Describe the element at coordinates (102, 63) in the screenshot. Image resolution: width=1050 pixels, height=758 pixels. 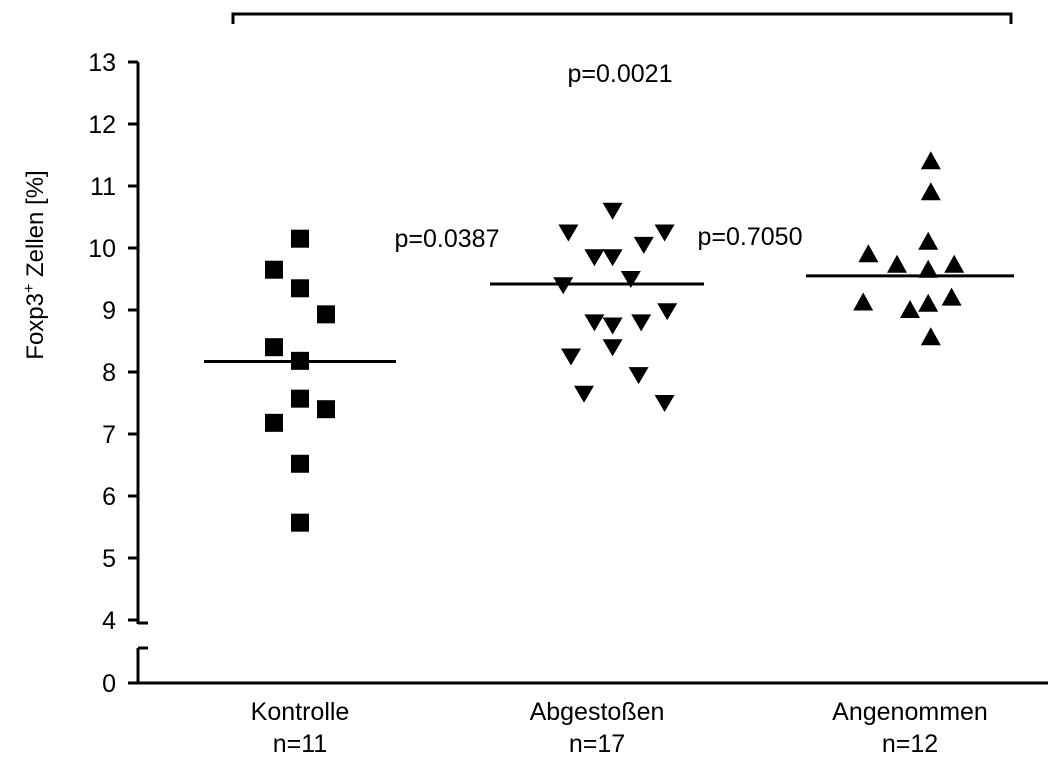
I see `y-tick-label: 13` at that location.